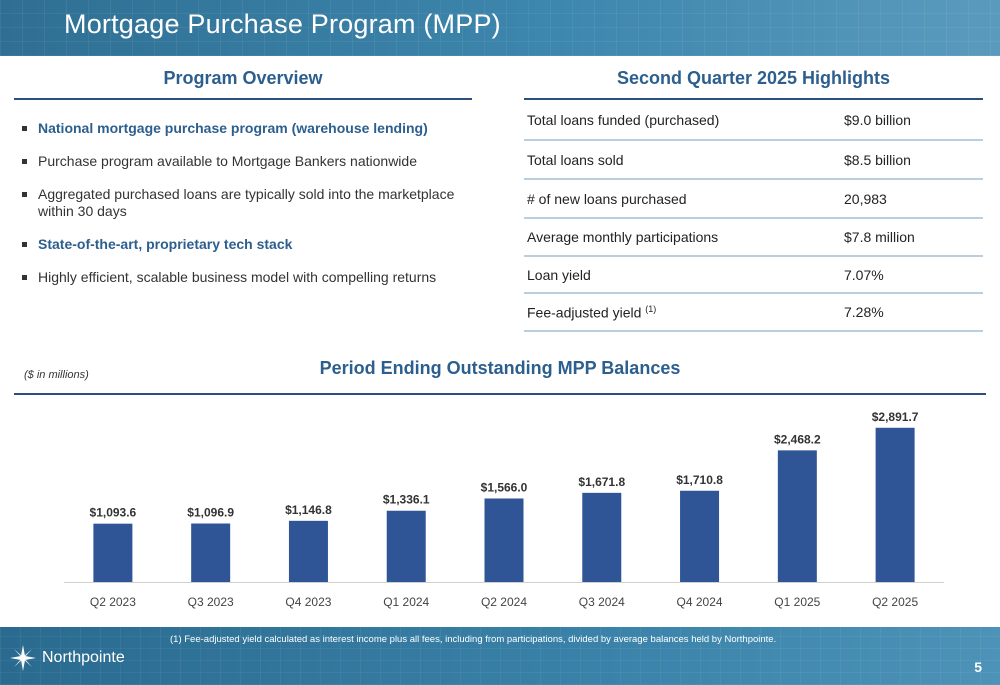 Image resolution: width=1000 pixels, height=685 pixels. What do you see at coordinates (797, 439) in the screenshot?
I see `data-label: $2,468.2` at bounding box center [797, 439].